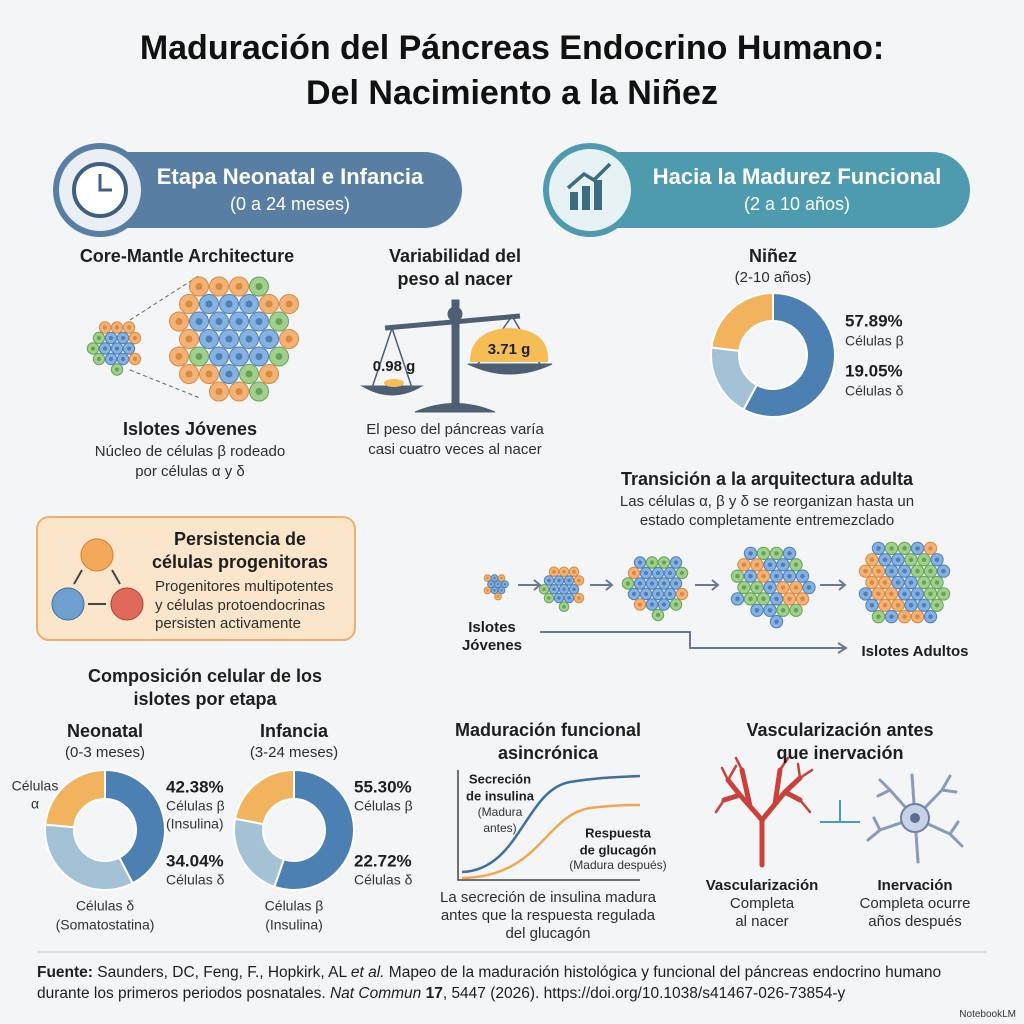 This screenshot has height=1024, width=1024. What do you see at coordinates (455, 429) in the screenshot?
I see `description: El peso del páncreas varía` at bounding box center [455, 429].